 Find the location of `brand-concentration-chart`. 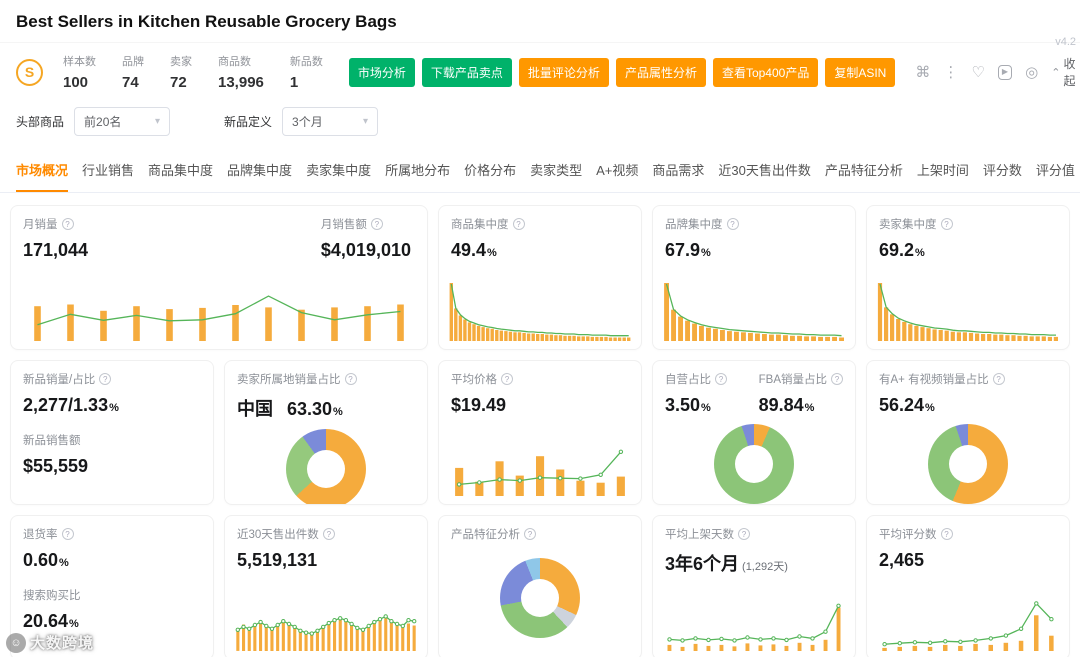

brand-concentration-chart is located at coordinates (754, 310).